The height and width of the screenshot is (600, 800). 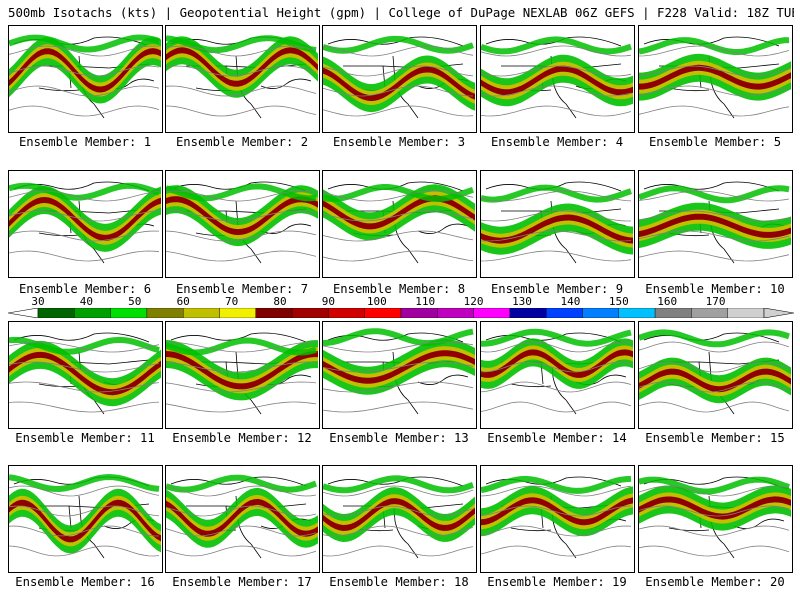 I want to click on ensemble-member-caption: Ensemble Member: 12, so click(x=242, y=438).